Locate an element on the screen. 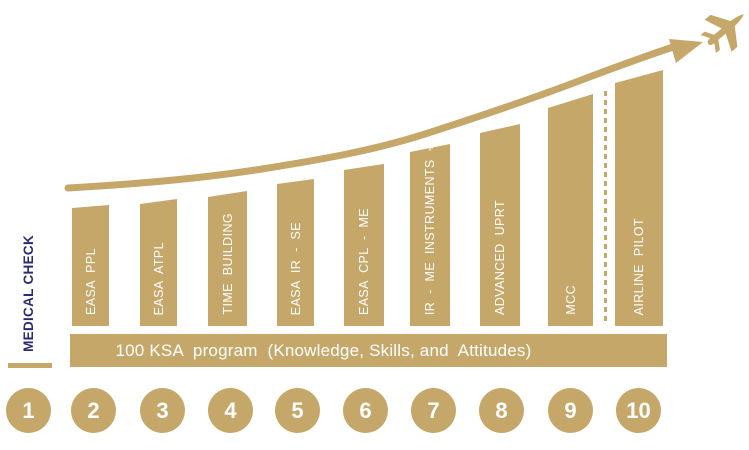 The height and width of the screenshot is (450, 749). stage-bar-easa-cpl-me: EASA CPL - ME is located at coordinates (364, 245).